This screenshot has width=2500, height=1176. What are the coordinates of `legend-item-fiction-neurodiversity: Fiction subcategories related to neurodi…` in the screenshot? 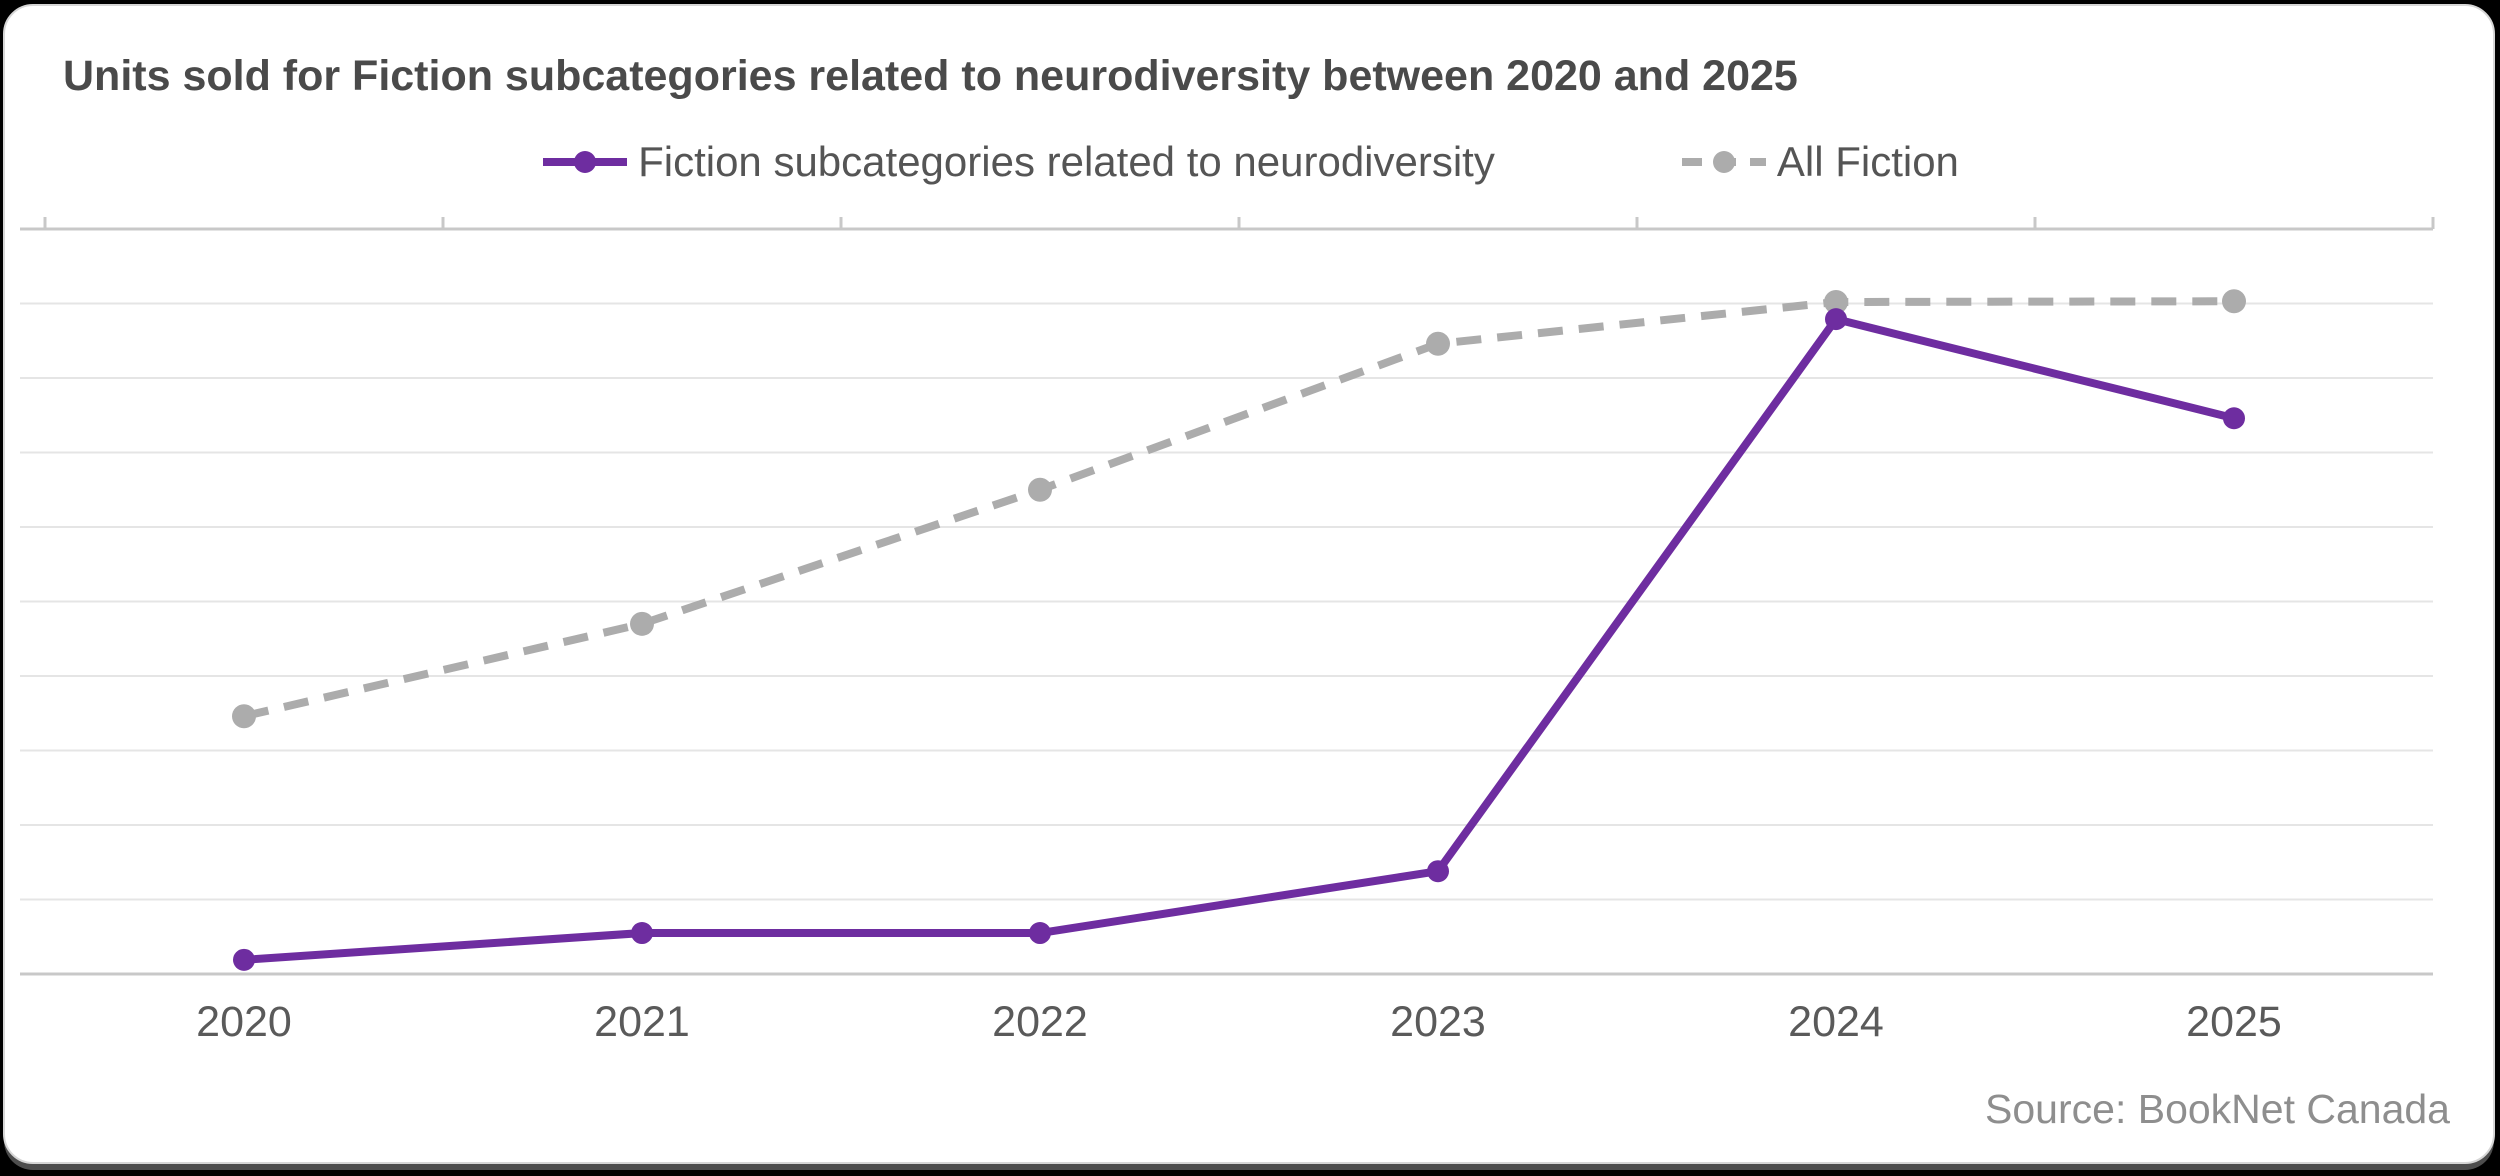 It's located at (1018, 162).